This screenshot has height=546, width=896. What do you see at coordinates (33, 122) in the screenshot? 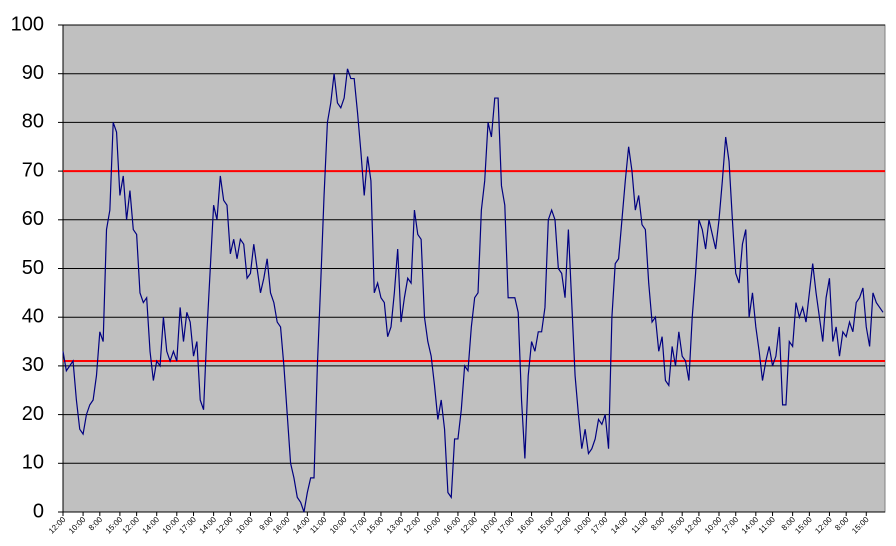
I see `y-tick-label: 80` at bounding box center [33, 122].